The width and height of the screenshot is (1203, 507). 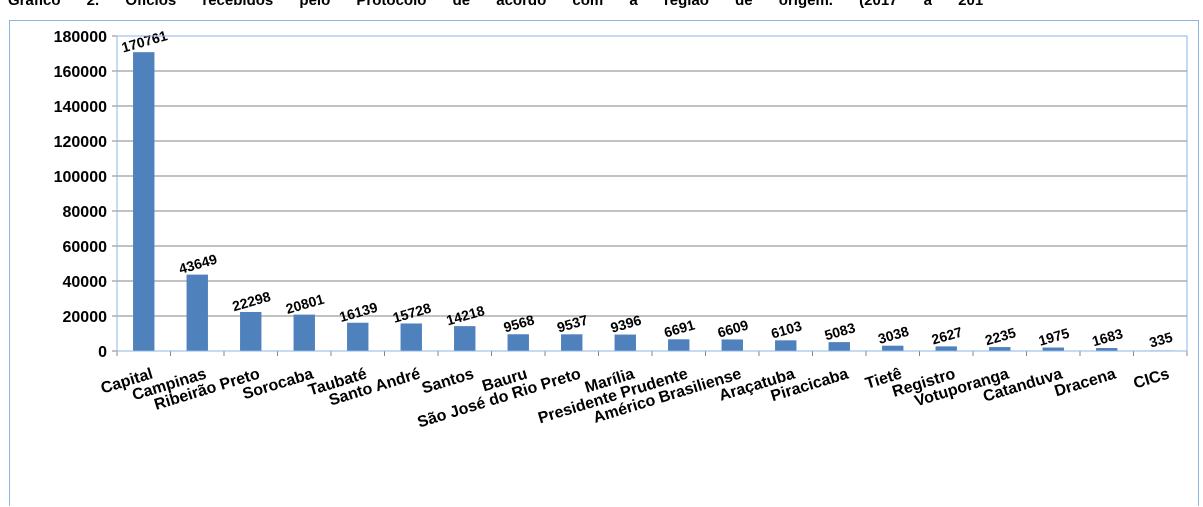 I want to click on y-tick-label: 120000, so click(x=80, y=142).